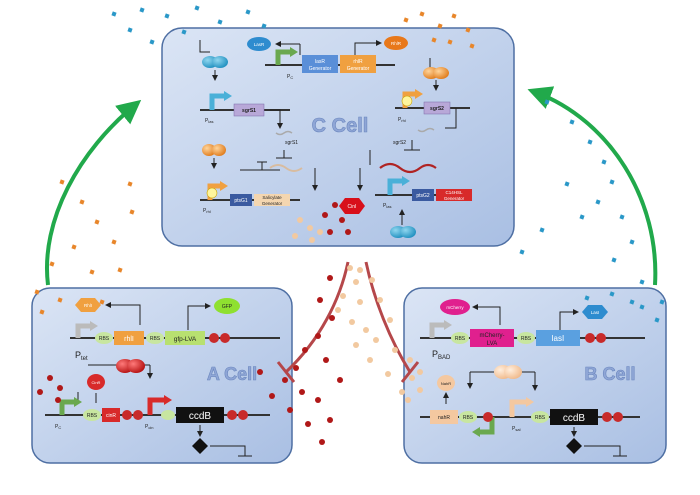 The width and height of the screenshot is (700, 495). I want to click on b-ccdb-protein-diamond, so click(574, 446).